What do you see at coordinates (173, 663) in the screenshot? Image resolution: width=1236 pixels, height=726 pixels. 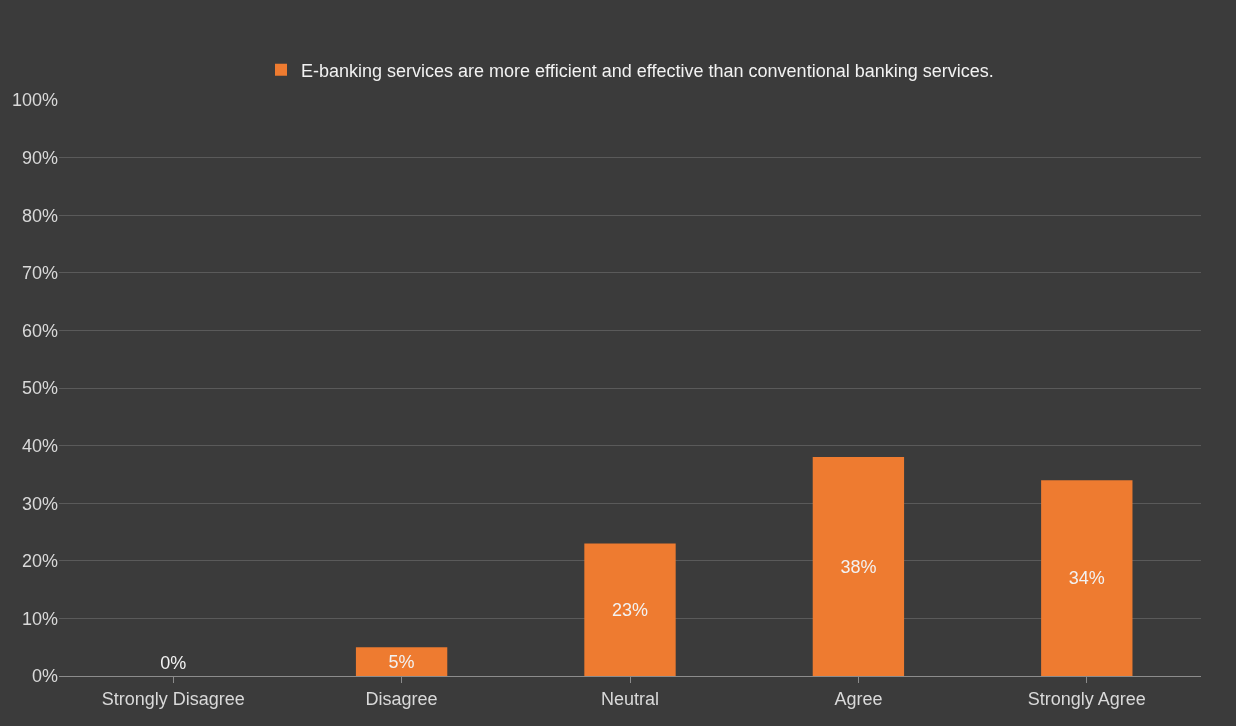 I see `data-label: 0%` at bounding box center [173, 663].